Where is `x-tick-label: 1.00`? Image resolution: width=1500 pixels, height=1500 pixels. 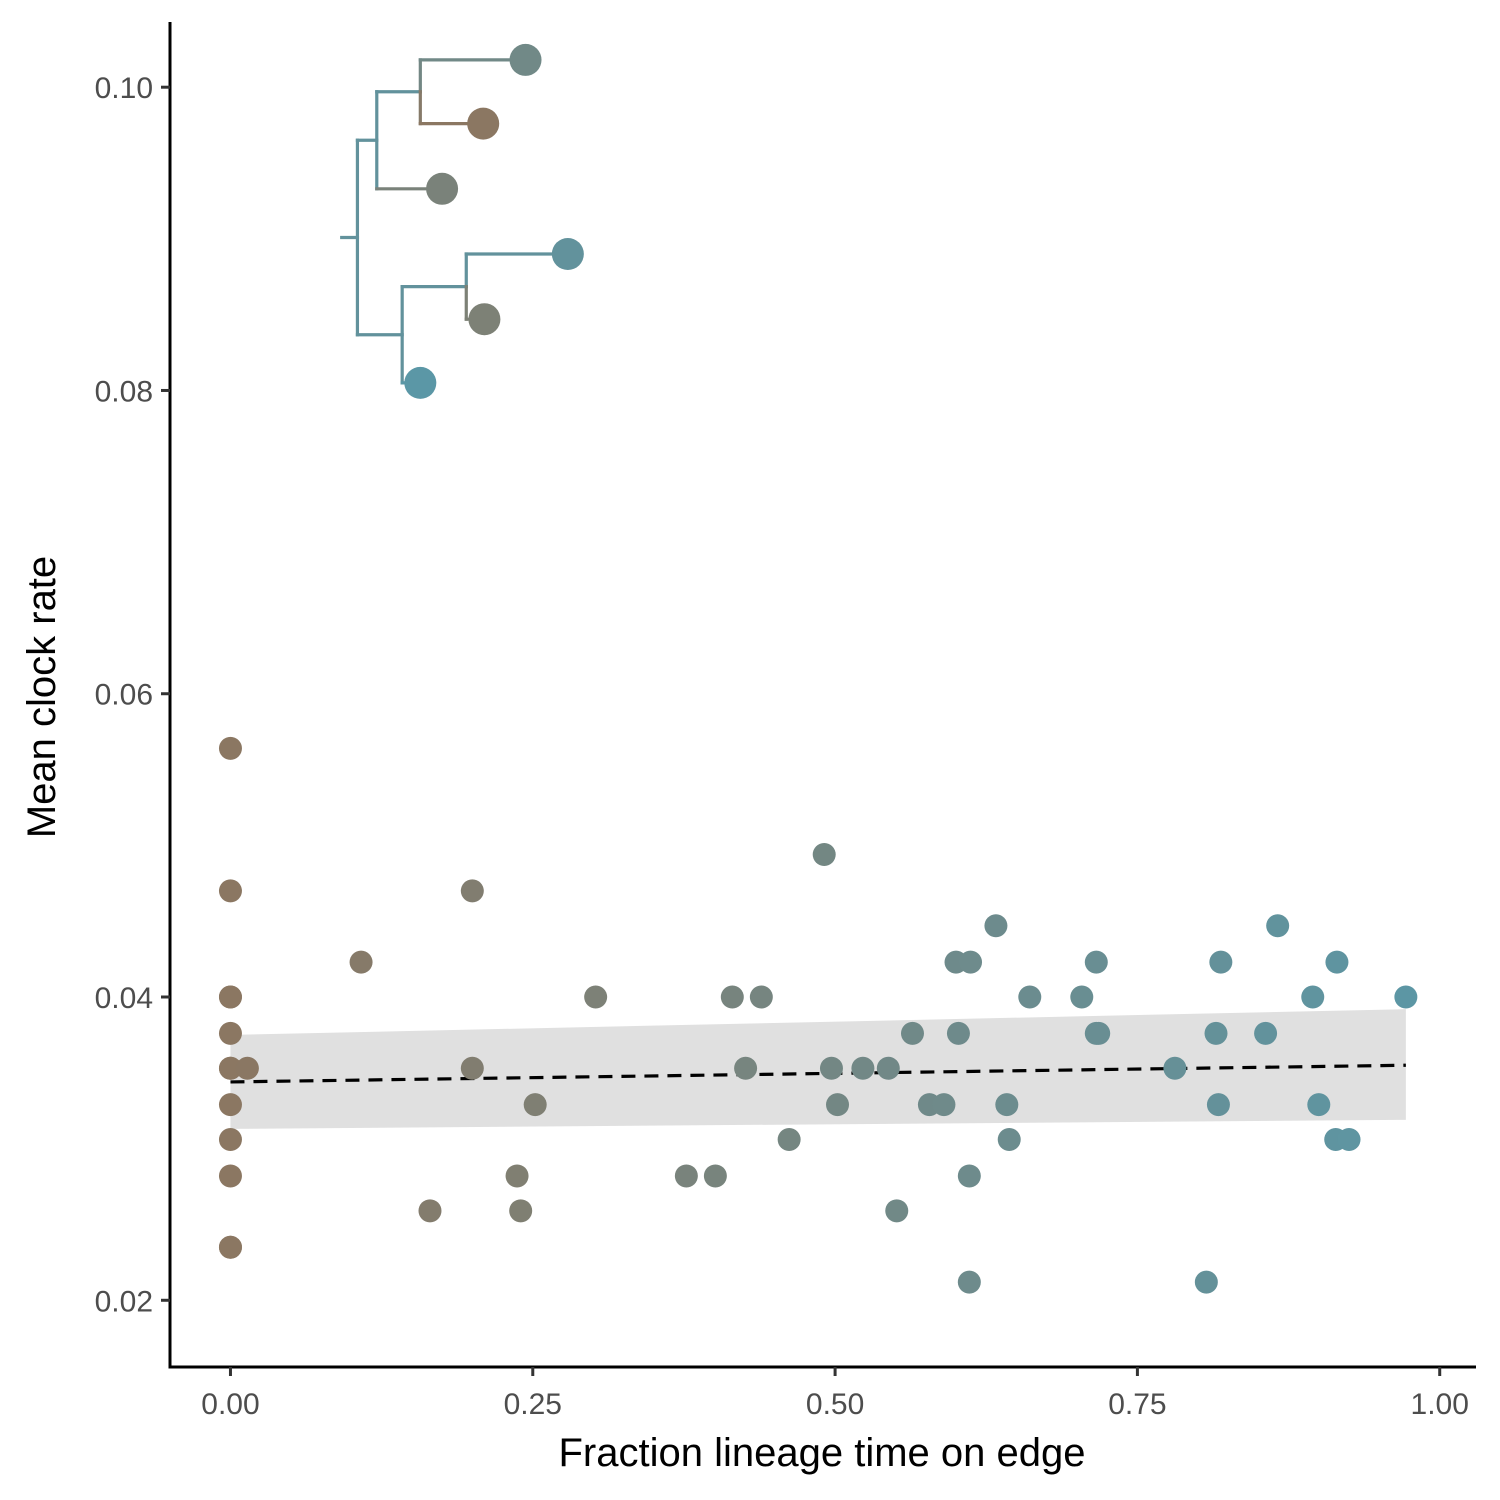 x-tick-label: 1.00 is located at coordinates (1440, 1404).